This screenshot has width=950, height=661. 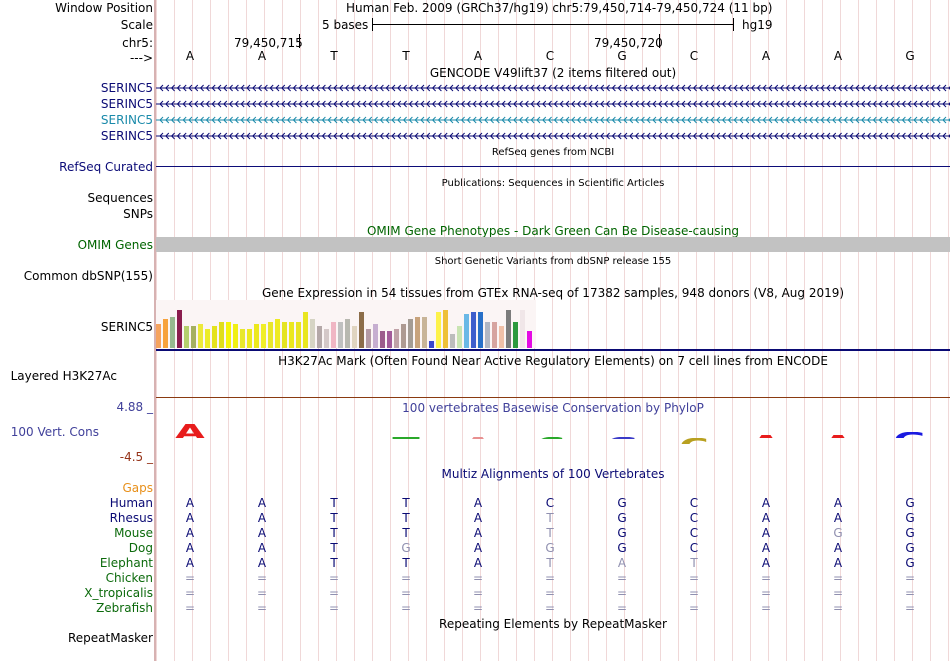 I want to click on species-label-zebrafish: Zebrafish, so click(x=124, y=608).